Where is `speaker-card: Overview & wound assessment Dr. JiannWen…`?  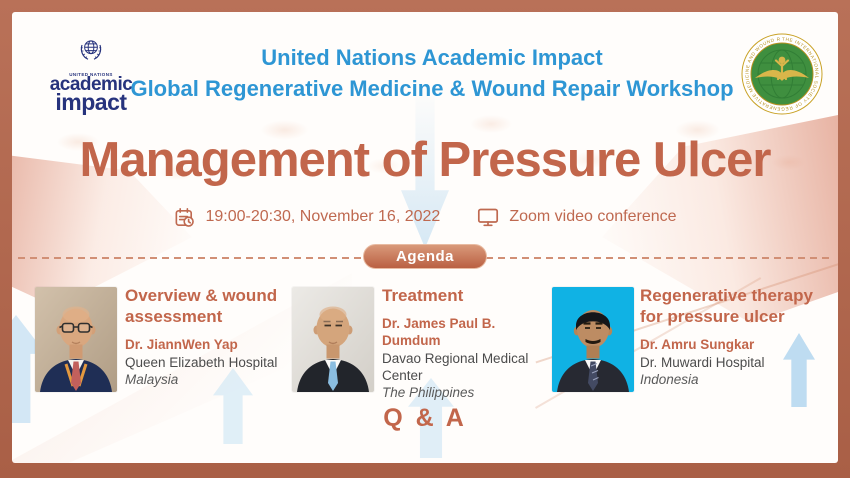
speaker-card: Overview & wound assessment Dr. JiannWen… is located at coordinates (211, 336).